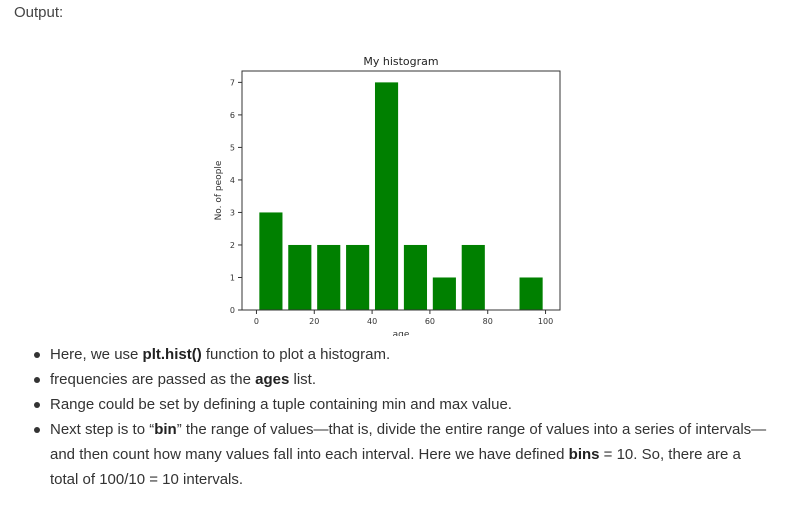 Image resolution: width=798 pixels, height=510 pixels. Describe the element at coordinates (172, 354) in the screenshot. I see `code-plt-hist: plt.hist()` at that location.